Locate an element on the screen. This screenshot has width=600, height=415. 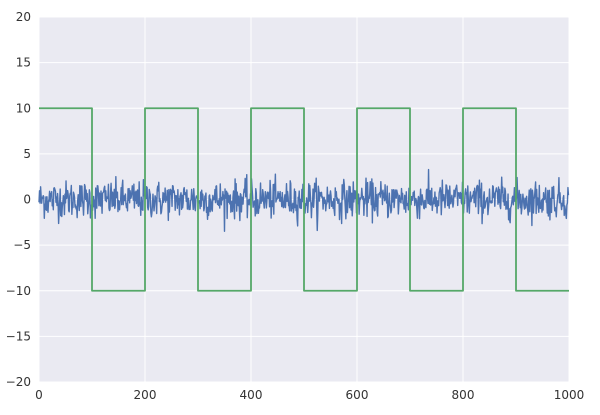
x-tick-label: 200 is located at coordinates (145, 395).